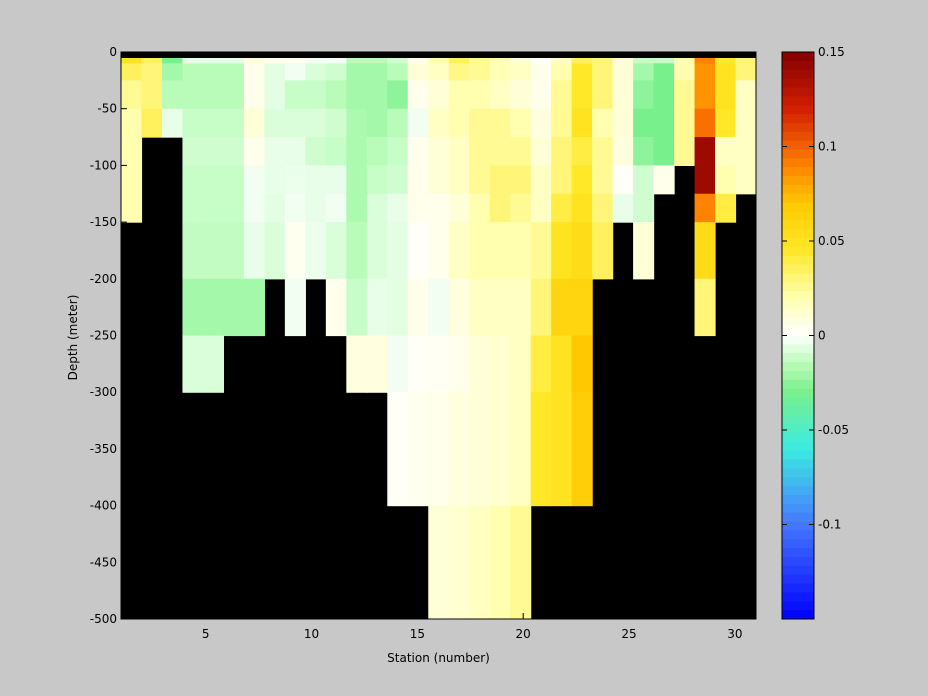  What do you see at coordinates (523, 634) in the screenshot?
I see `x-tick-label: 20` at bounding box center [523, 634].